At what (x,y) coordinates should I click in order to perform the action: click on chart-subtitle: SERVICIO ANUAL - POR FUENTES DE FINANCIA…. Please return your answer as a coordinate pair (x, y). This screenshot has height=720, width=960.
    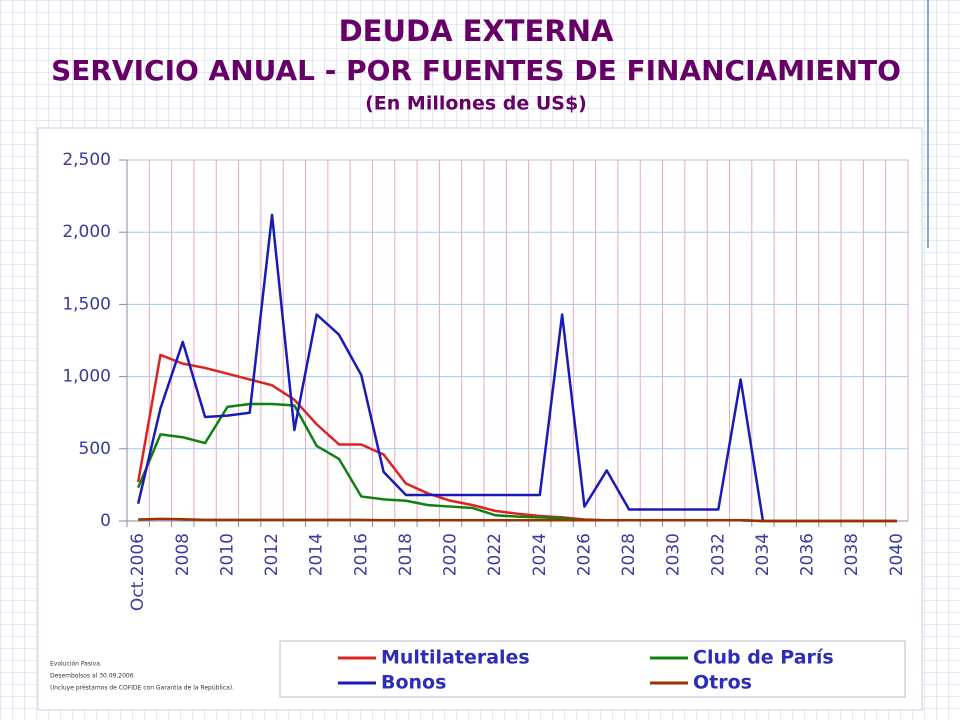
    Looking at the image, I should click on (476, 70).